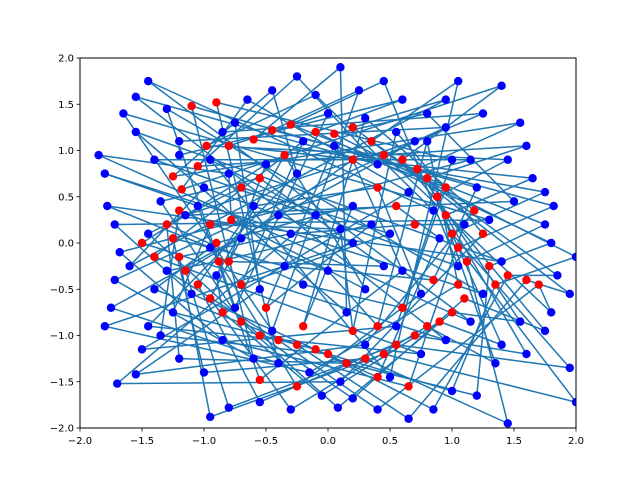 Image resolution: width=640 pixels, height=485 pixels. I want to click on x-tick-label: 1.0, so click(452, 441).